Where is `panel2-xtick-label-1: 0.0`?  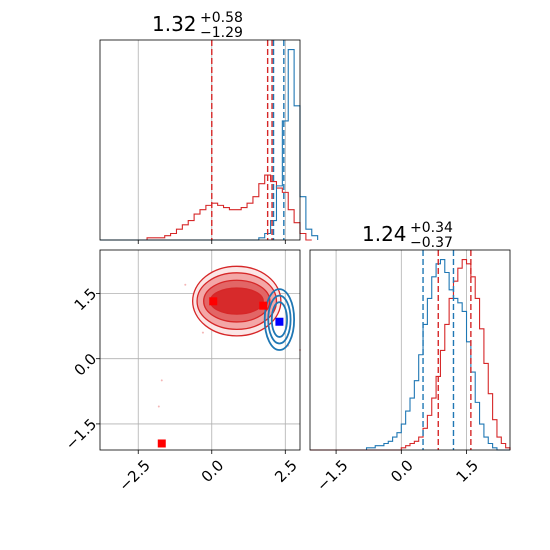
panel2-xtick-label-1: 0.0 is located at coordinates (213, 471).